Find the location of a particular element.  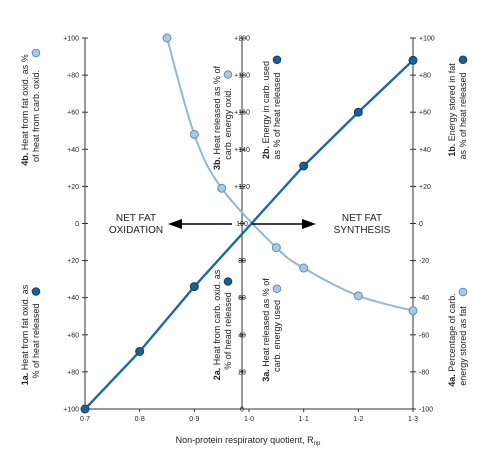

mid-tick-label: 80 is located at coordinates (242, 261).